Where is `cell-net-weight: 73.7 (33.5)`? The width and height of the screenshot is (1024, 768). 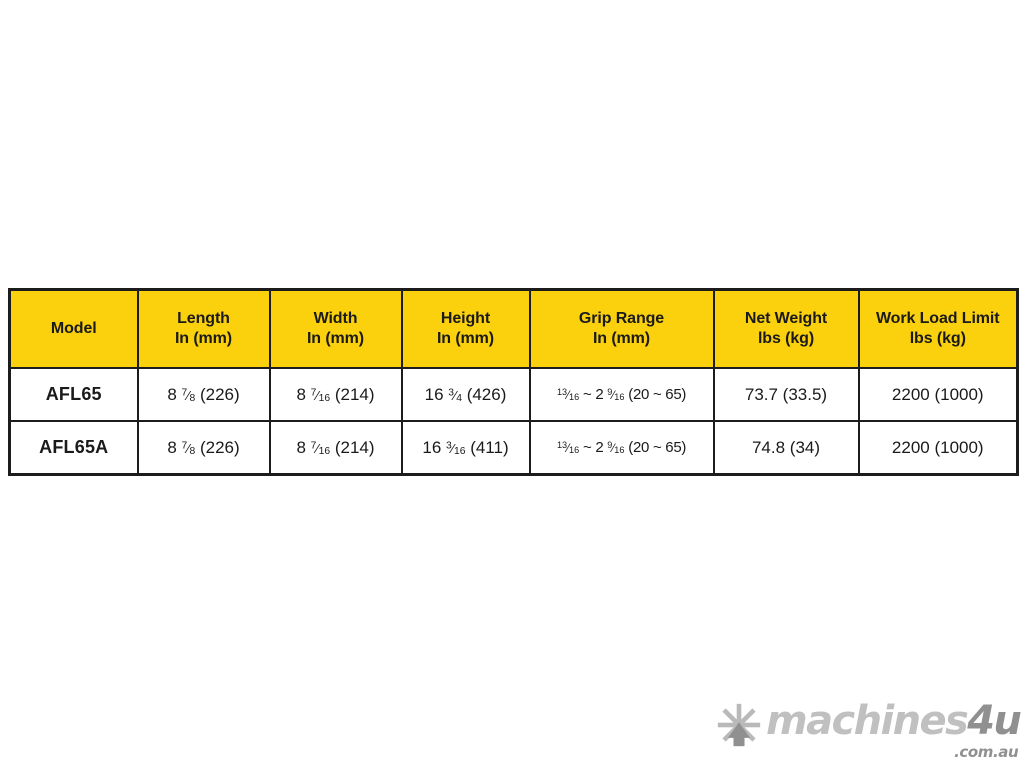 cell-net-weight: 73.7 (33.5) is located at coordinates (786, 394).